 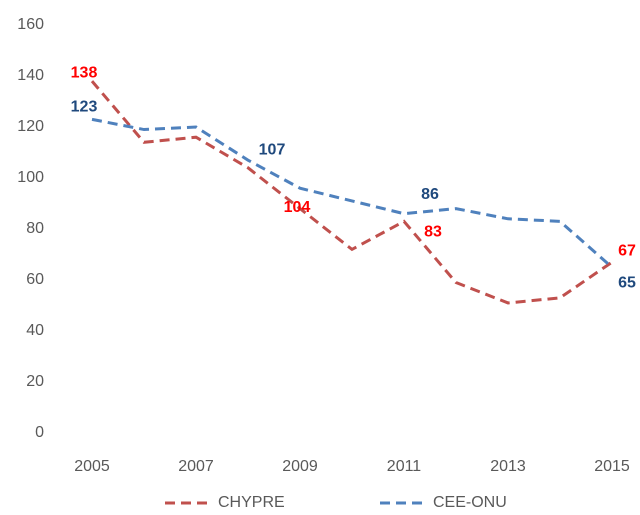 I want to click on data-label: 107, so click(x=272, y=149).